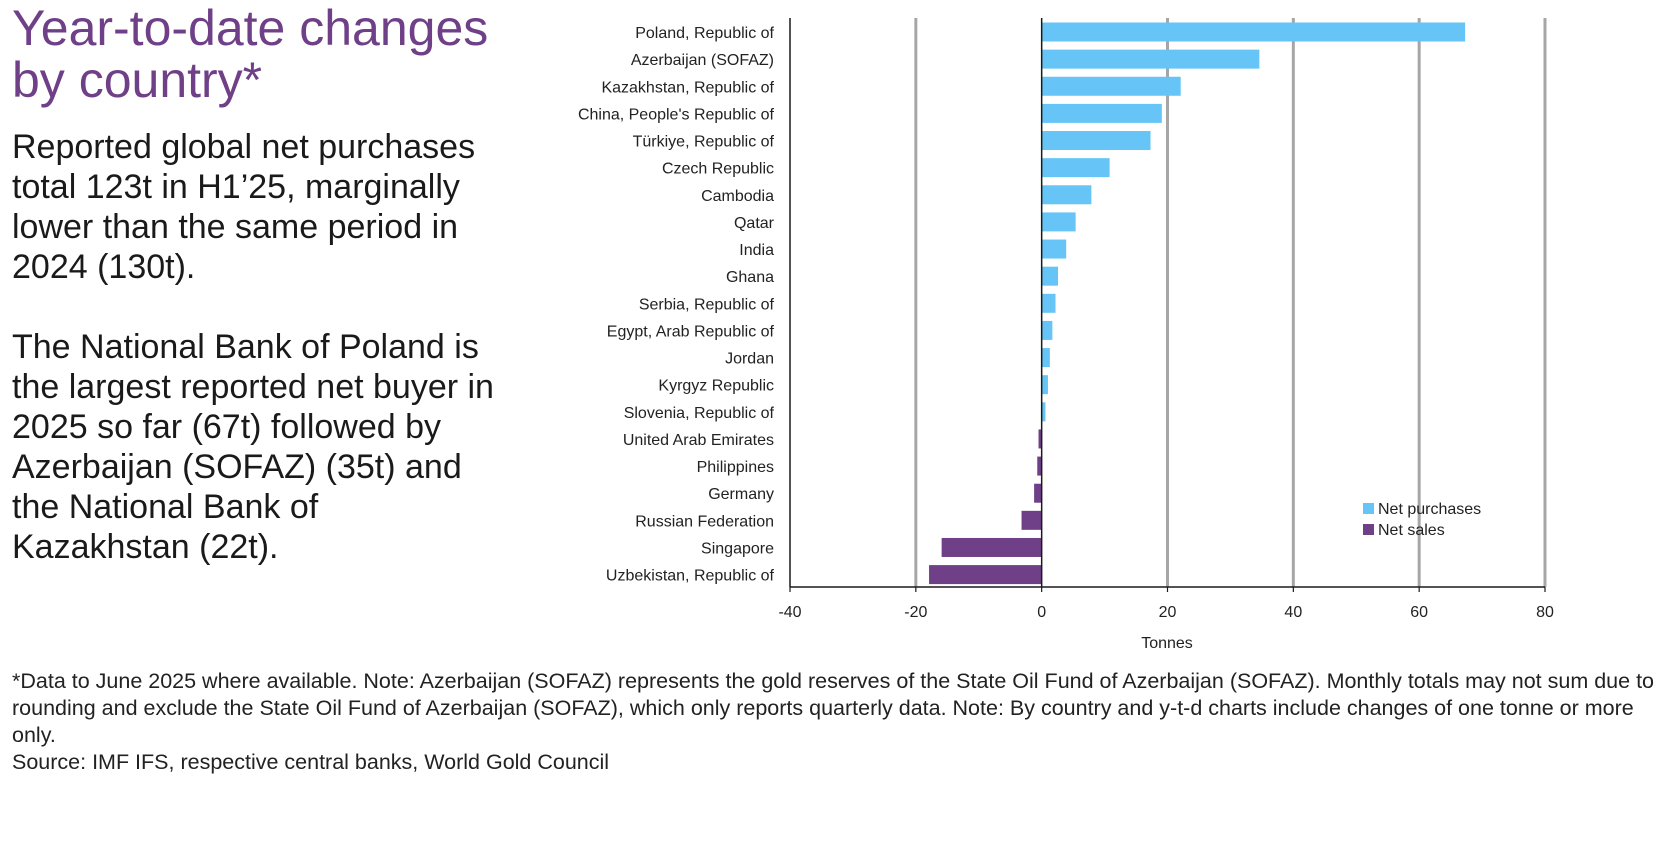 The height and width of the screenshot is (842, 1671). What do you see at coordinates (1422, 520) in the screenshot?
I see `legend: Net purchases Net sales` at bounding box center [1422, 520].